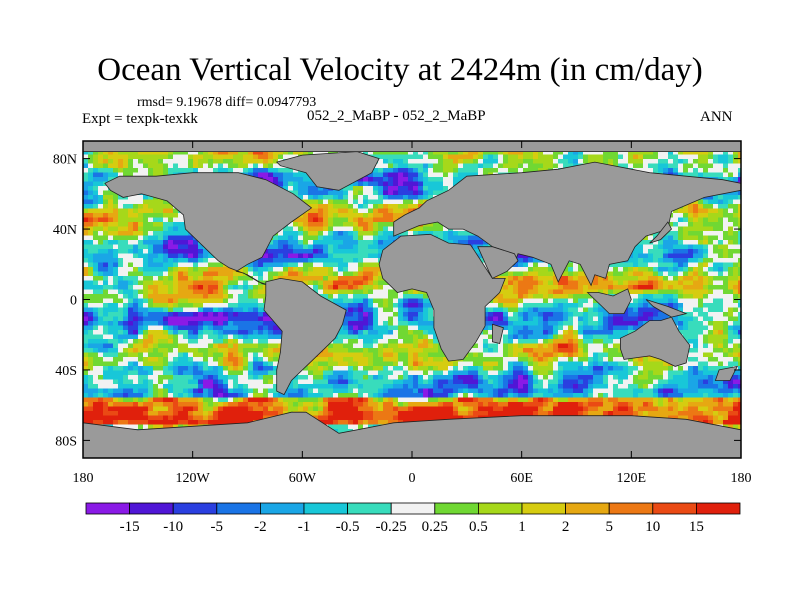 This screenshot has width=800, height=600. I want to click on case-label: 052_2_MaBP - 052_2_MaBP, so click(396, 116).